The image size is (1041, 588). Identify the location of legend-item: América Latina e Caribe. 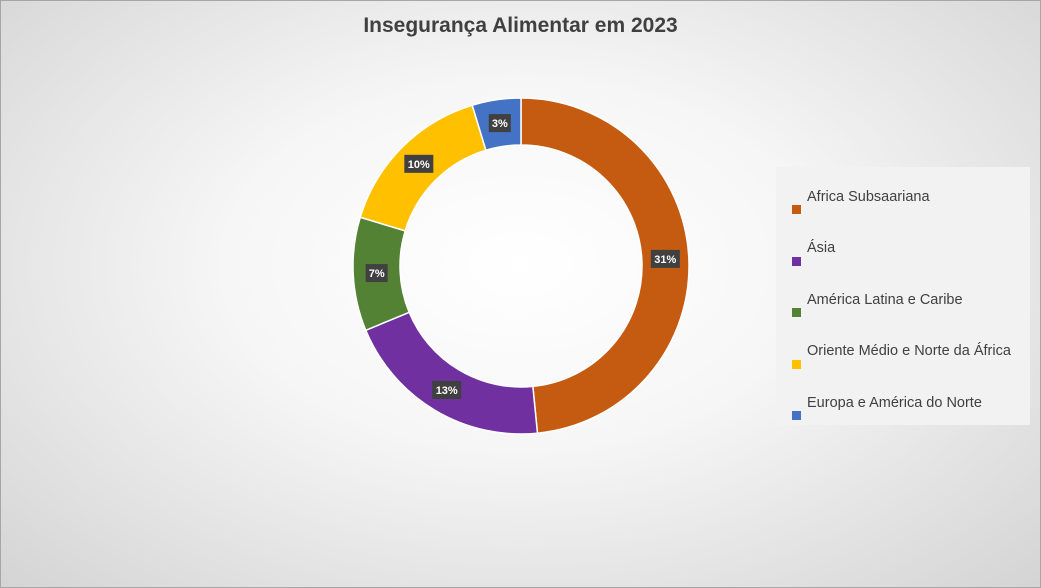
(903, 313).